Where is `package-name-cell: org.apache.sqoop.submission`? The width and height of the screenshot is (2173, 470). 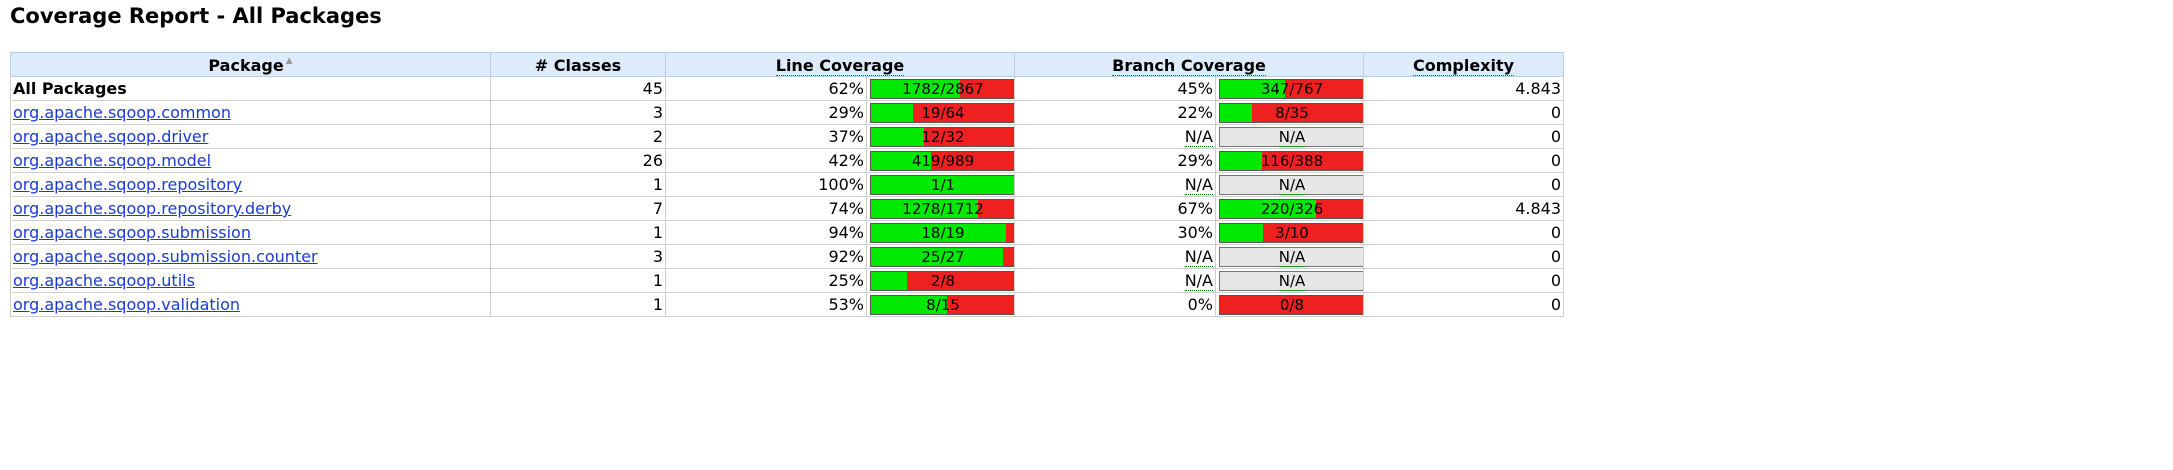
package-name-cell: org.apache.sqoop.submission is located at coordinates (250, 232).